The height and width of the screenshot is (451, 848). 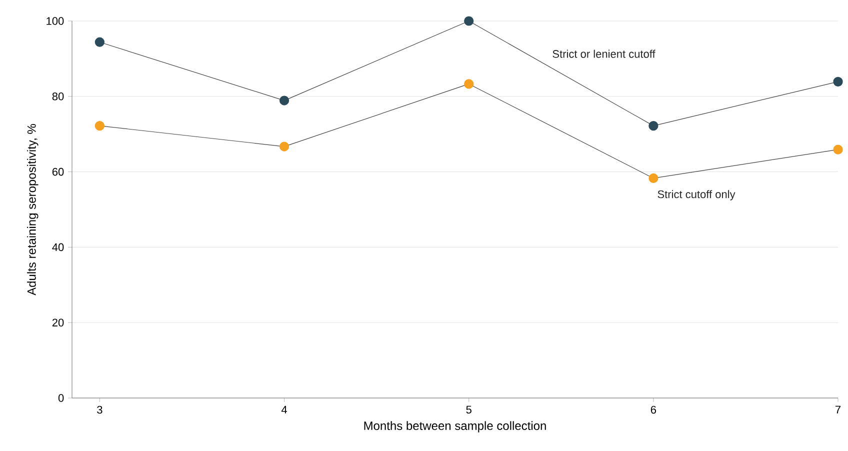 What do you see at coordinates (455, 426) in the screenshot?
I see `x-axis-title: Months between sample collection` at bounding box center [455, 426].